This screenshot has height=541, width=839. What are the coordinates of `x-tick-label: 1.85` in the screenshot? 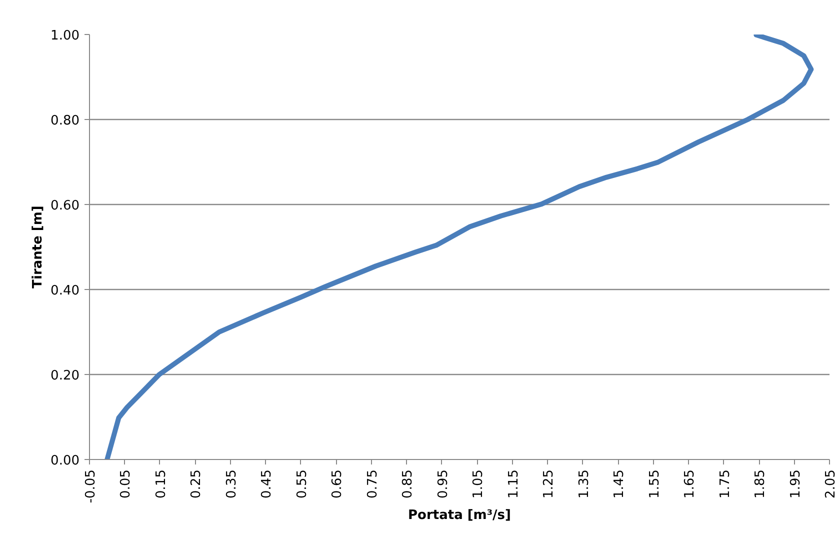 It's located at (760, 483).